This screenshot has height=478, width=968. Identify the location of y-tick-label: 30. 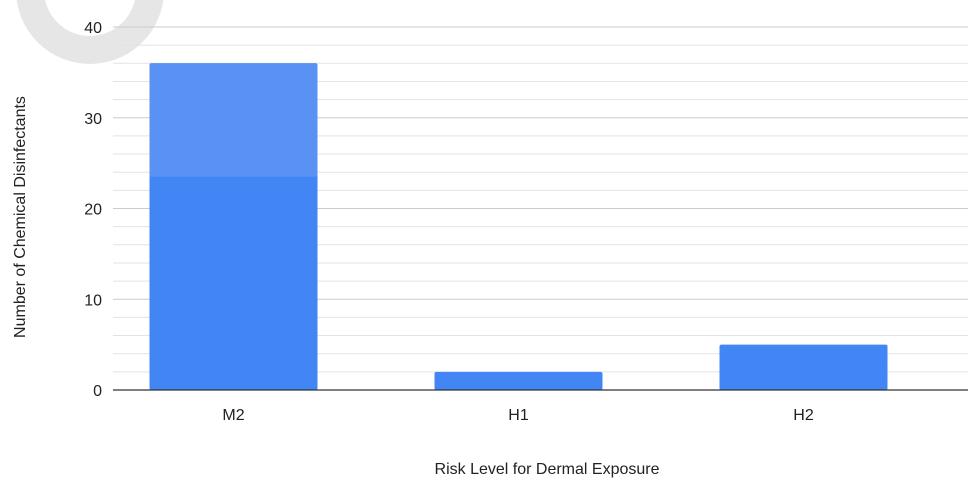
(93, 119).